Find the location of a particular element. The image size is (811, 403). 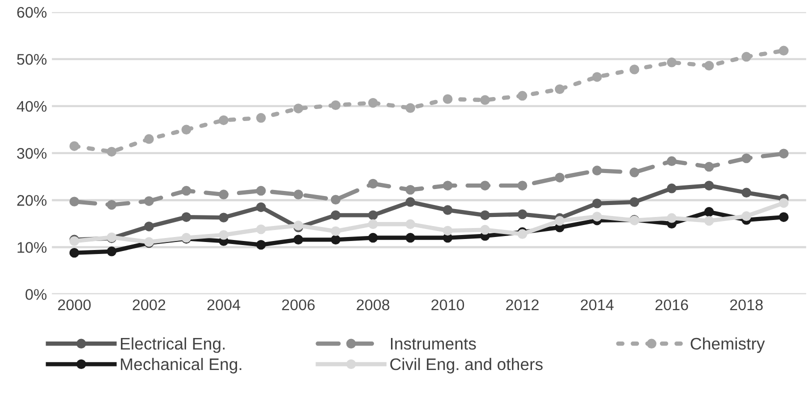

legend-label: Civil Eng. and others is located at coordinates (466, 366).